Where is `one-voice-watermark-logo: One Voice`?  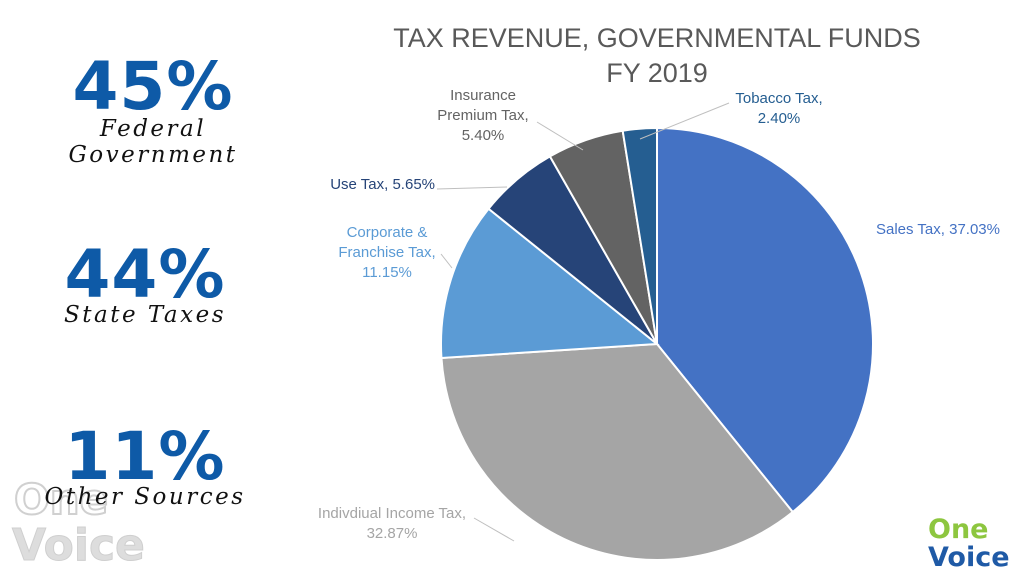
one-voice-watermark-logo: One Voice is located at coordinates (79, 522).